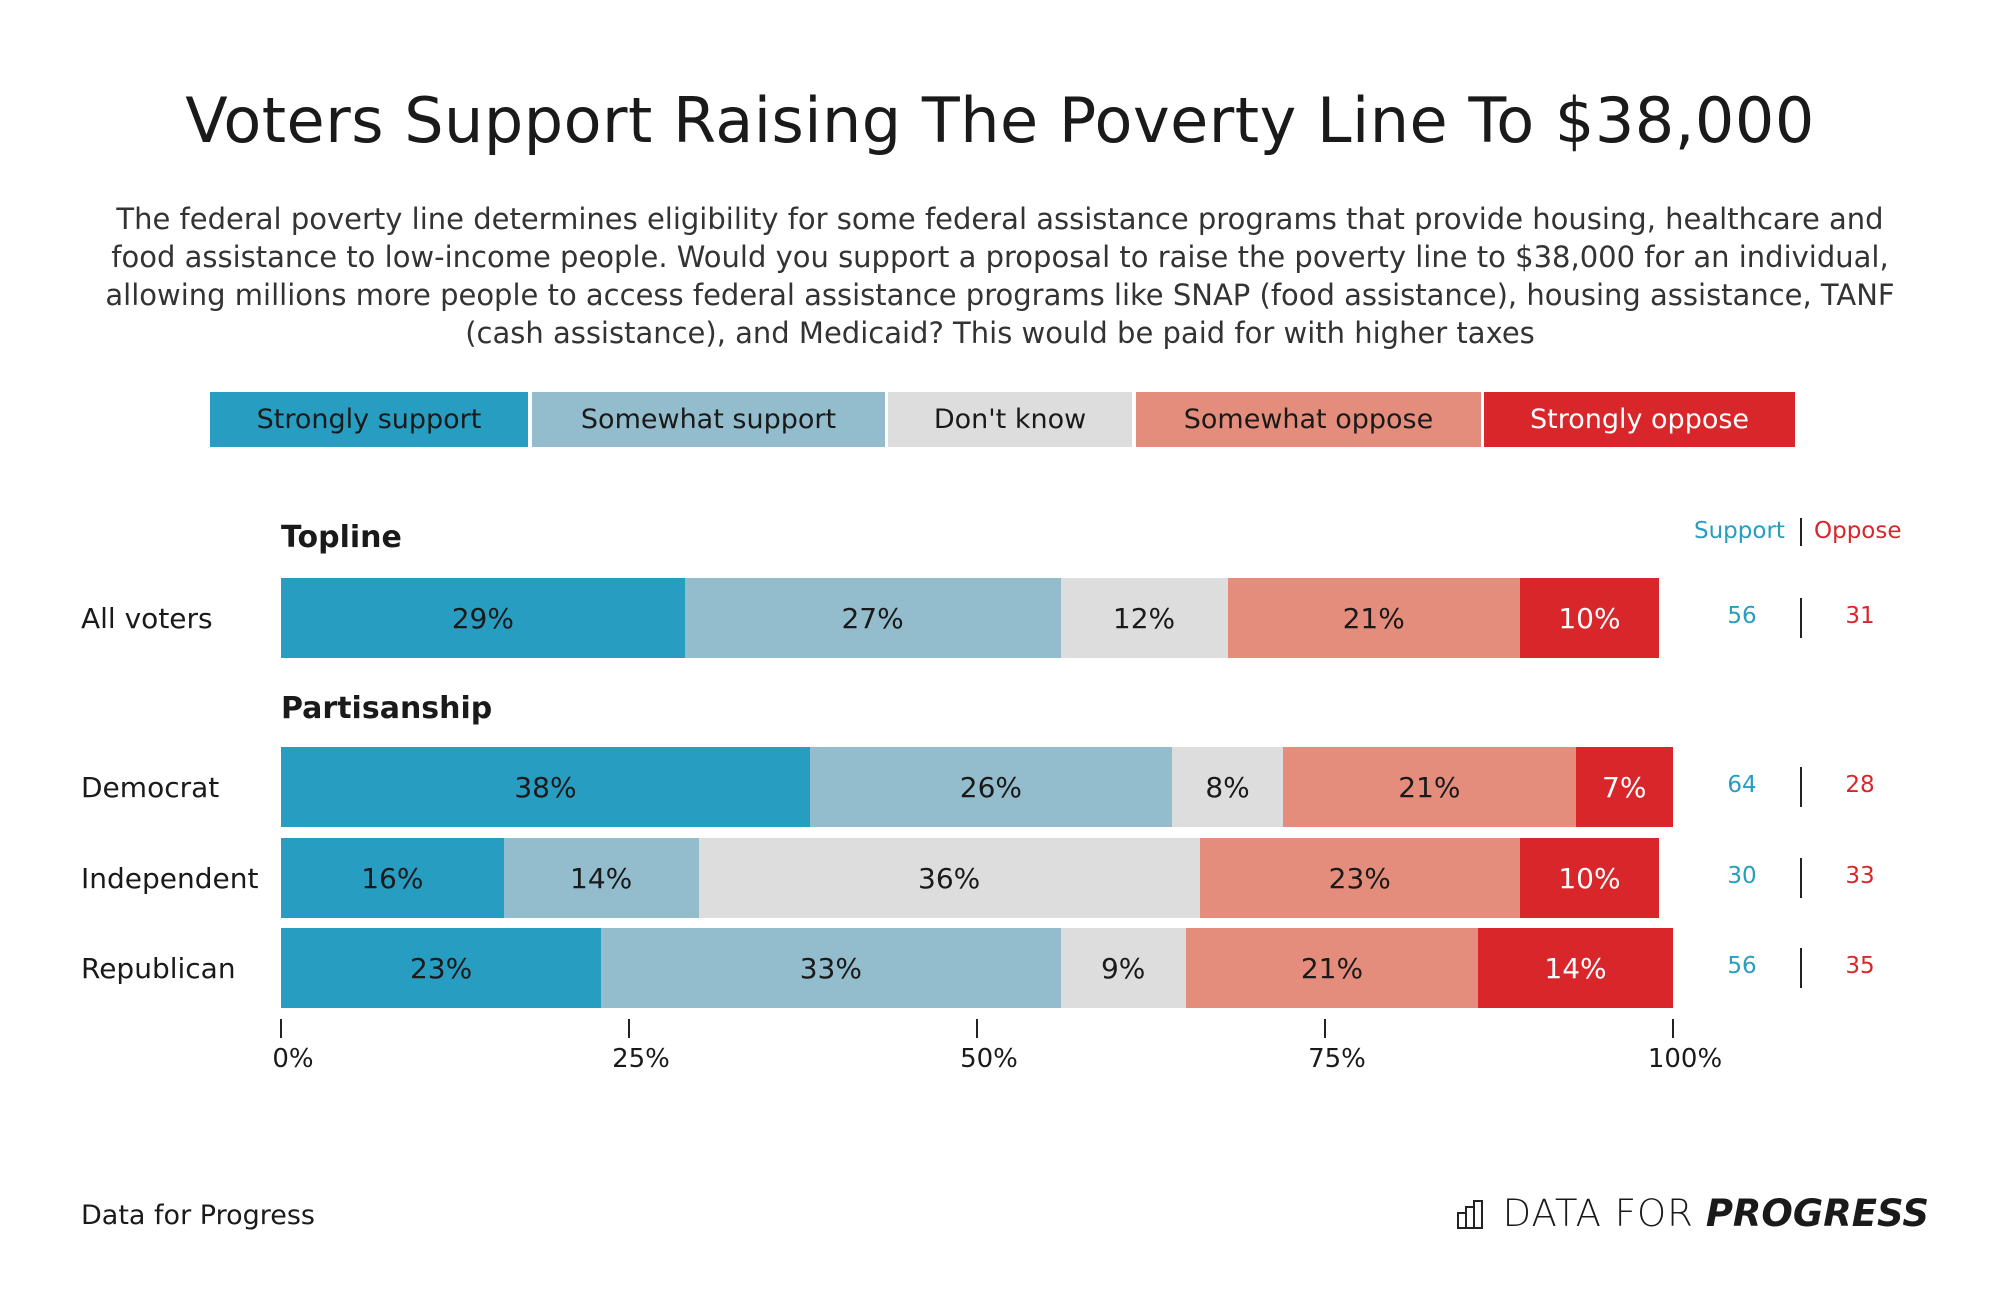  I want to click on oppose-value: 28, so click(1860, 785).